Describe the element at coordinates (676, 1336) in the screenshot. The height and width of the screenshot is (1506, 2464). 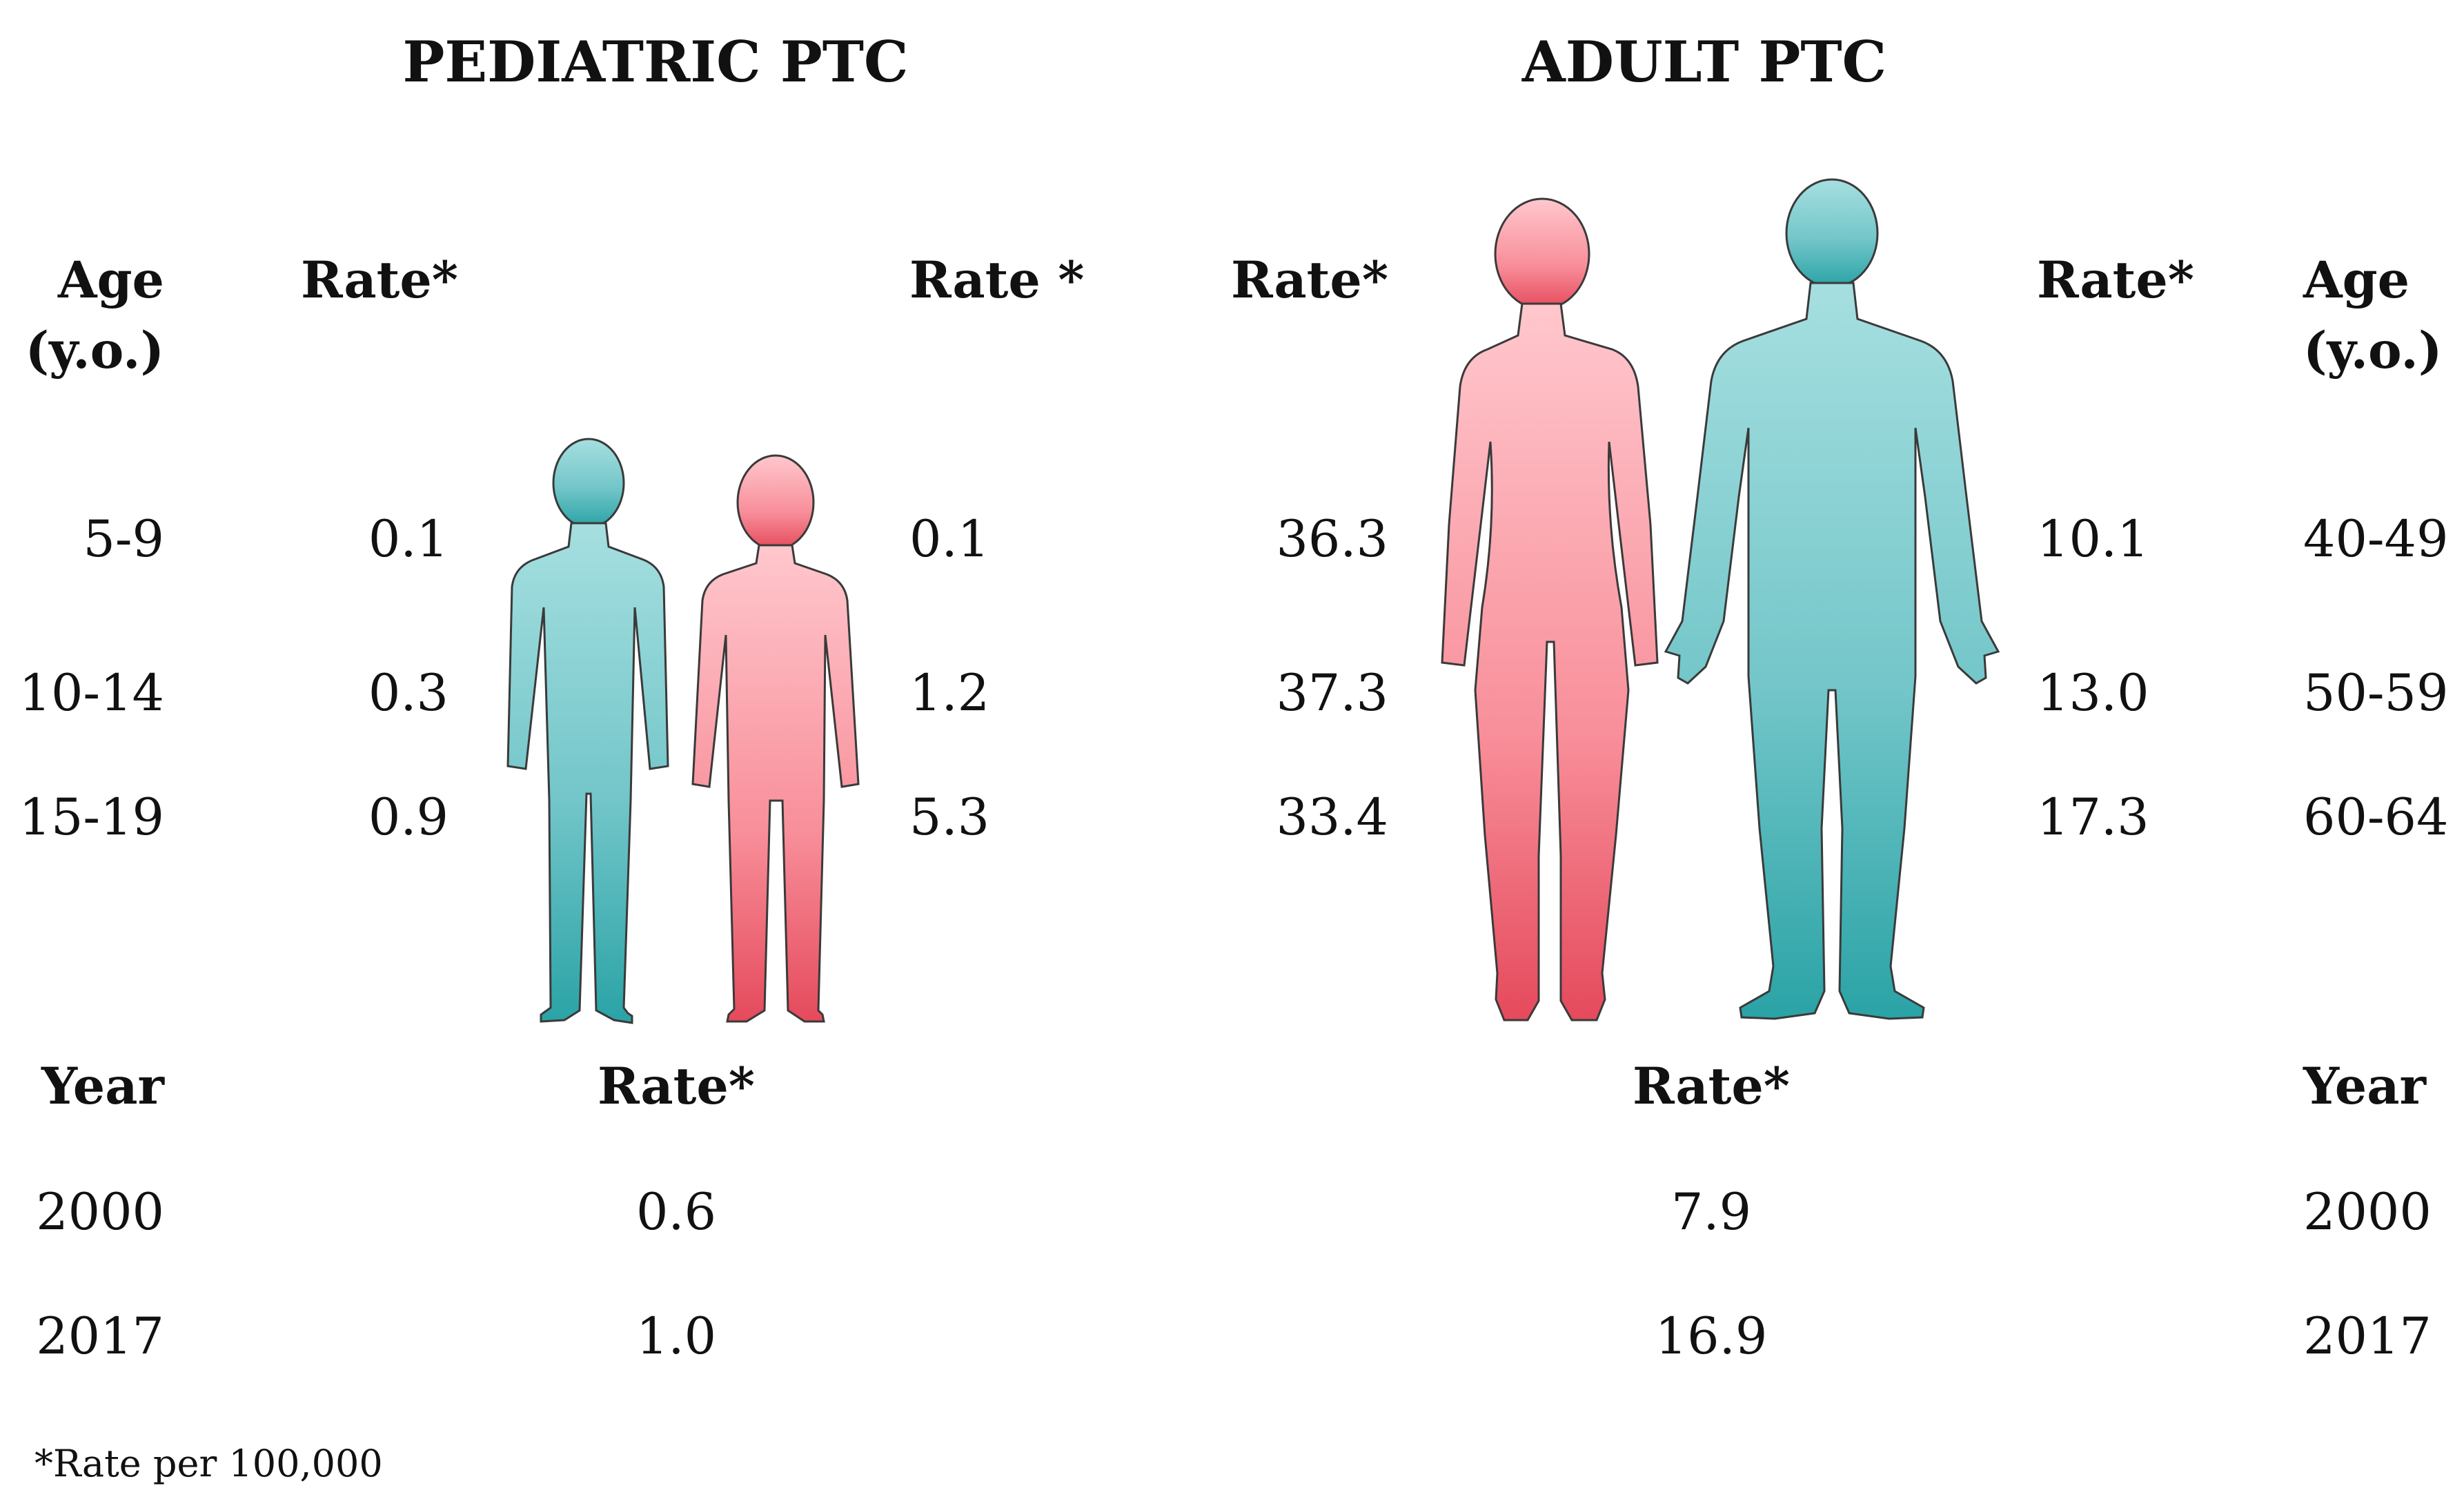
I see `pediatric-year-rate-cell: 1.0` at that location.